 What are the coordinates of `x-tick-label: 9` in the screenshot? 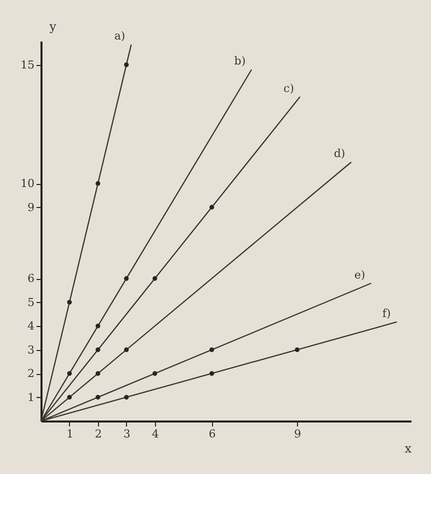 It's located at (298, 434).